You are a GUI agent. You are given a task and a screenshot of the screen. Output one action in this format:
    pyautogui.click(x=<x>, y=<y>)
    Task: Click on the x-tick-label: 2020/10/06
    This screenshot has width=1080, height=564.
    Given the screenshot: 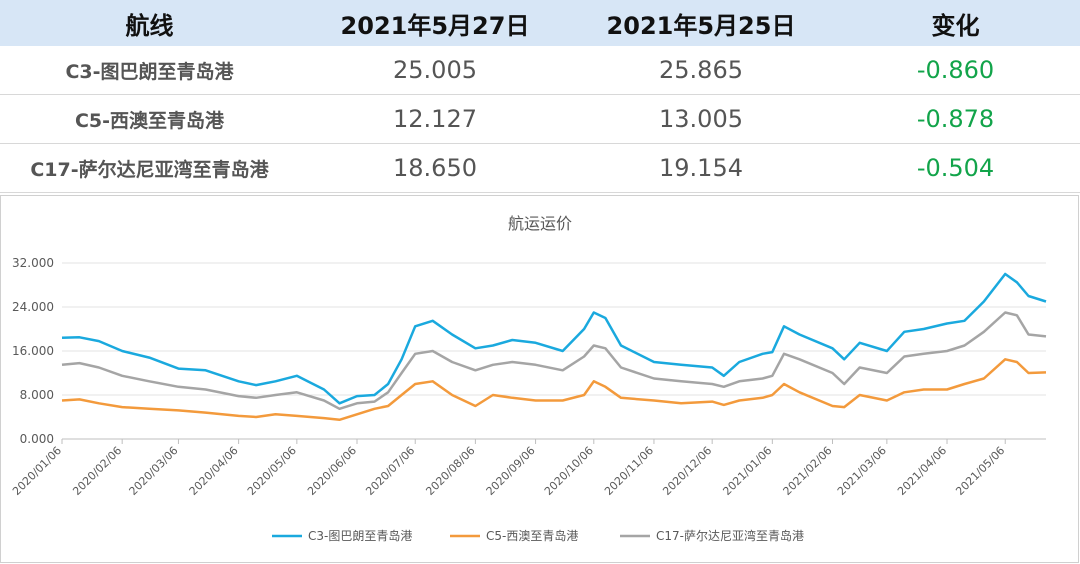 What is the action you would take?
    pyautogui.click(x=569, y=471)
    